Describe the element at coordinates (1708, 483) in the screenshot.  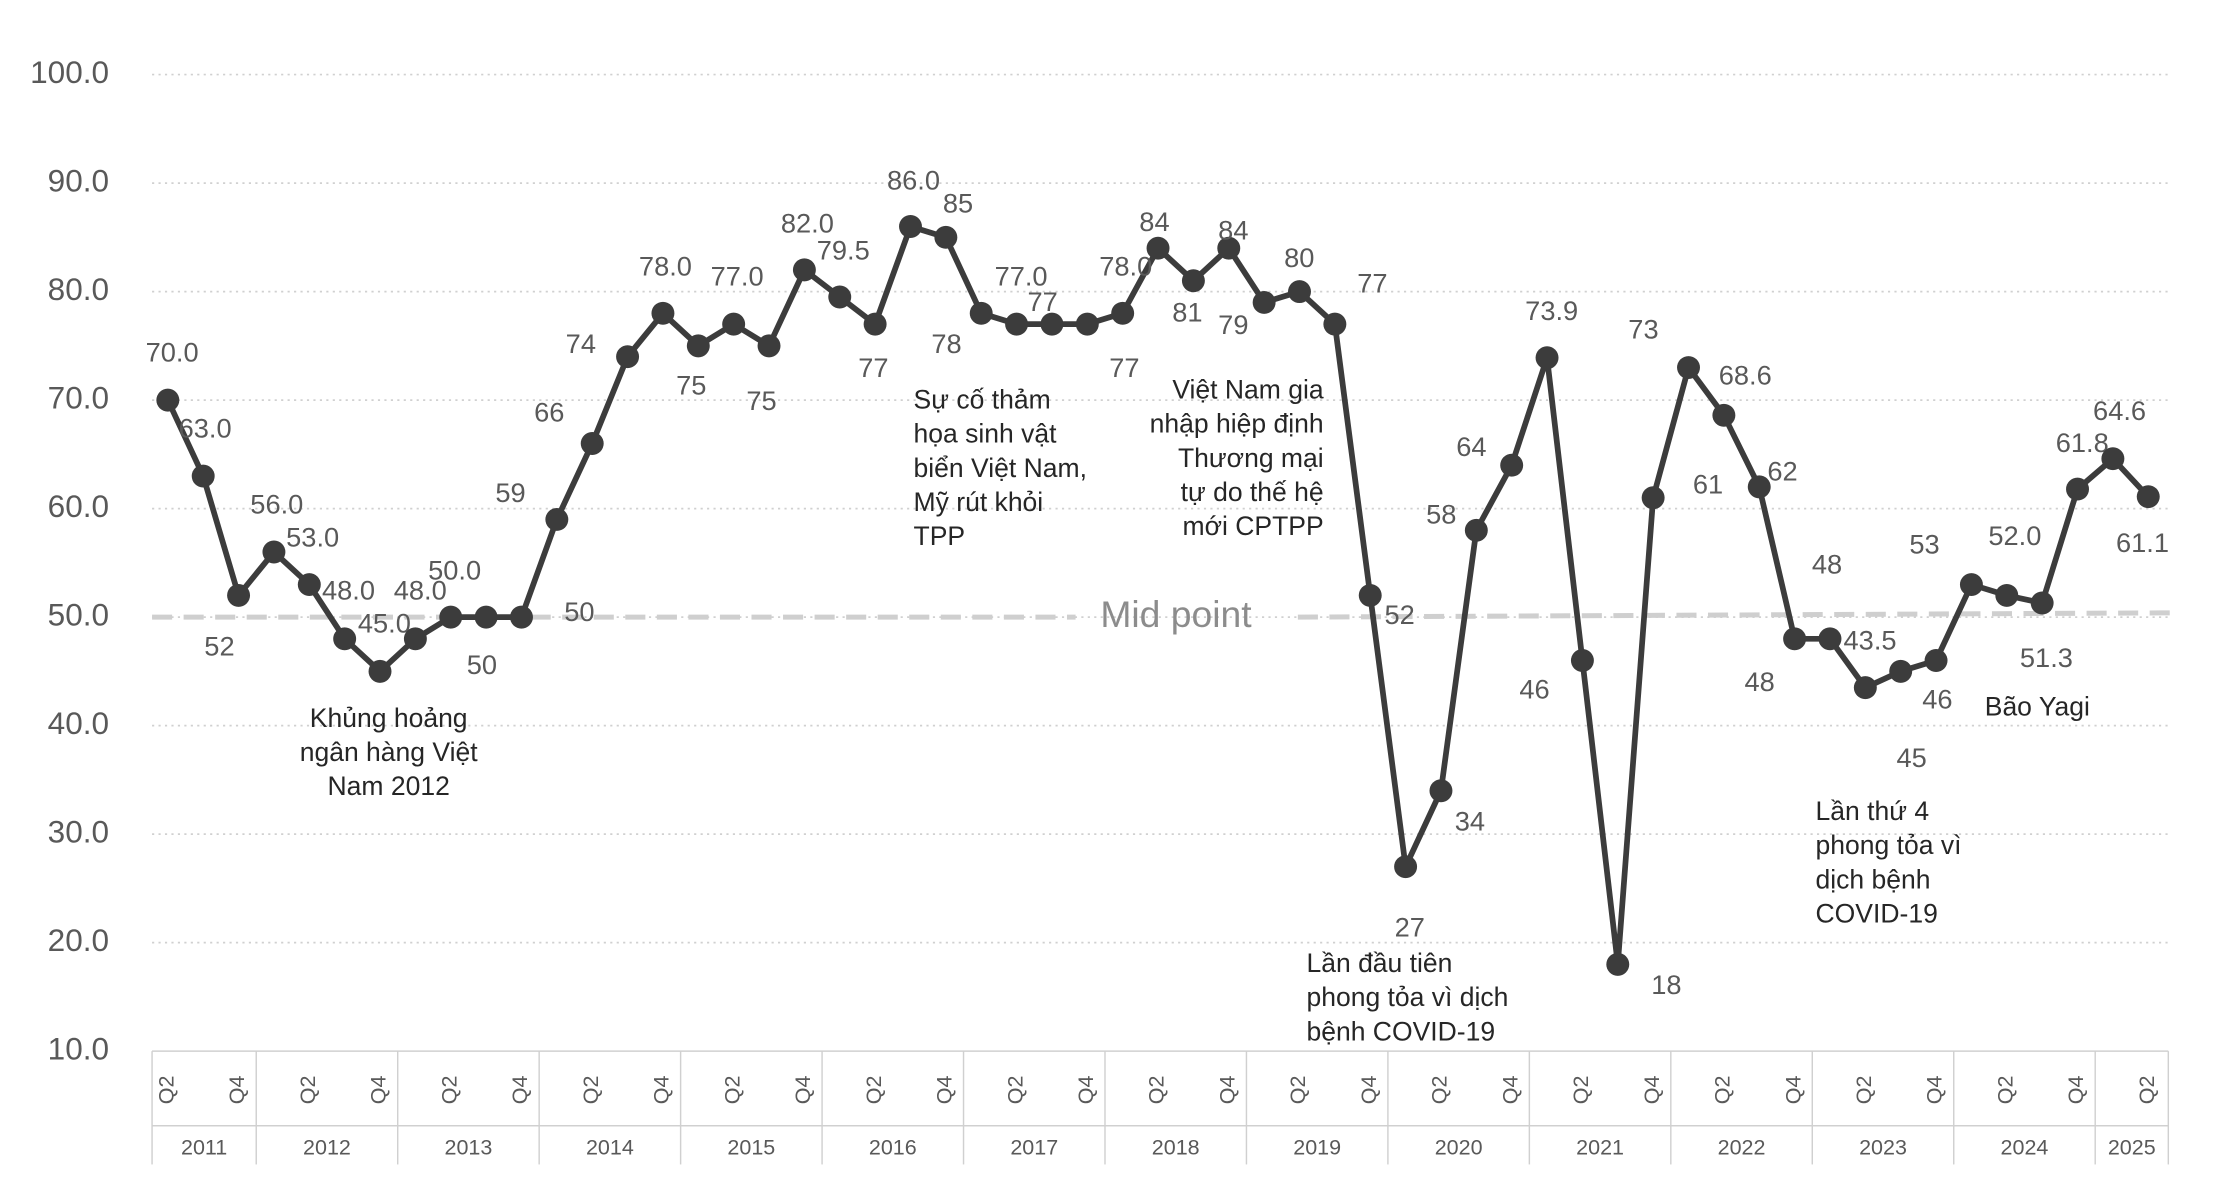
I see `data-label: 61` at that location.